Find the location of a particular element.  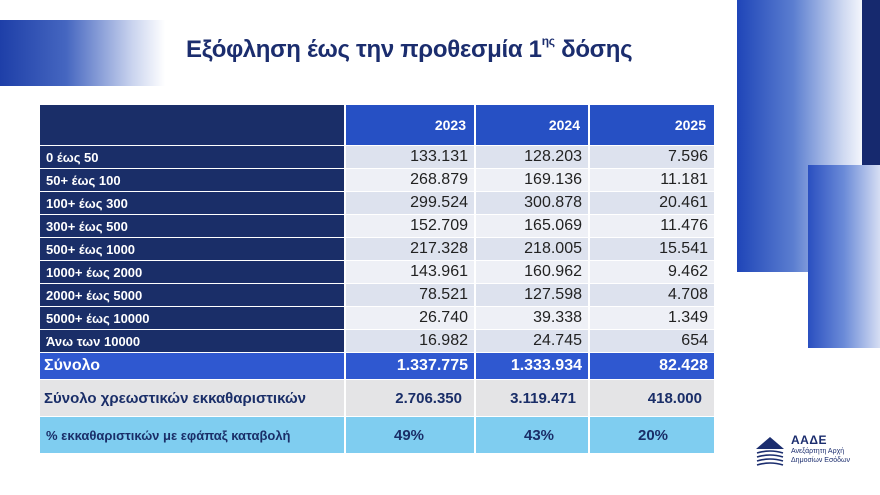

value-cell: 152.709 is located at coordinates (411, 226).